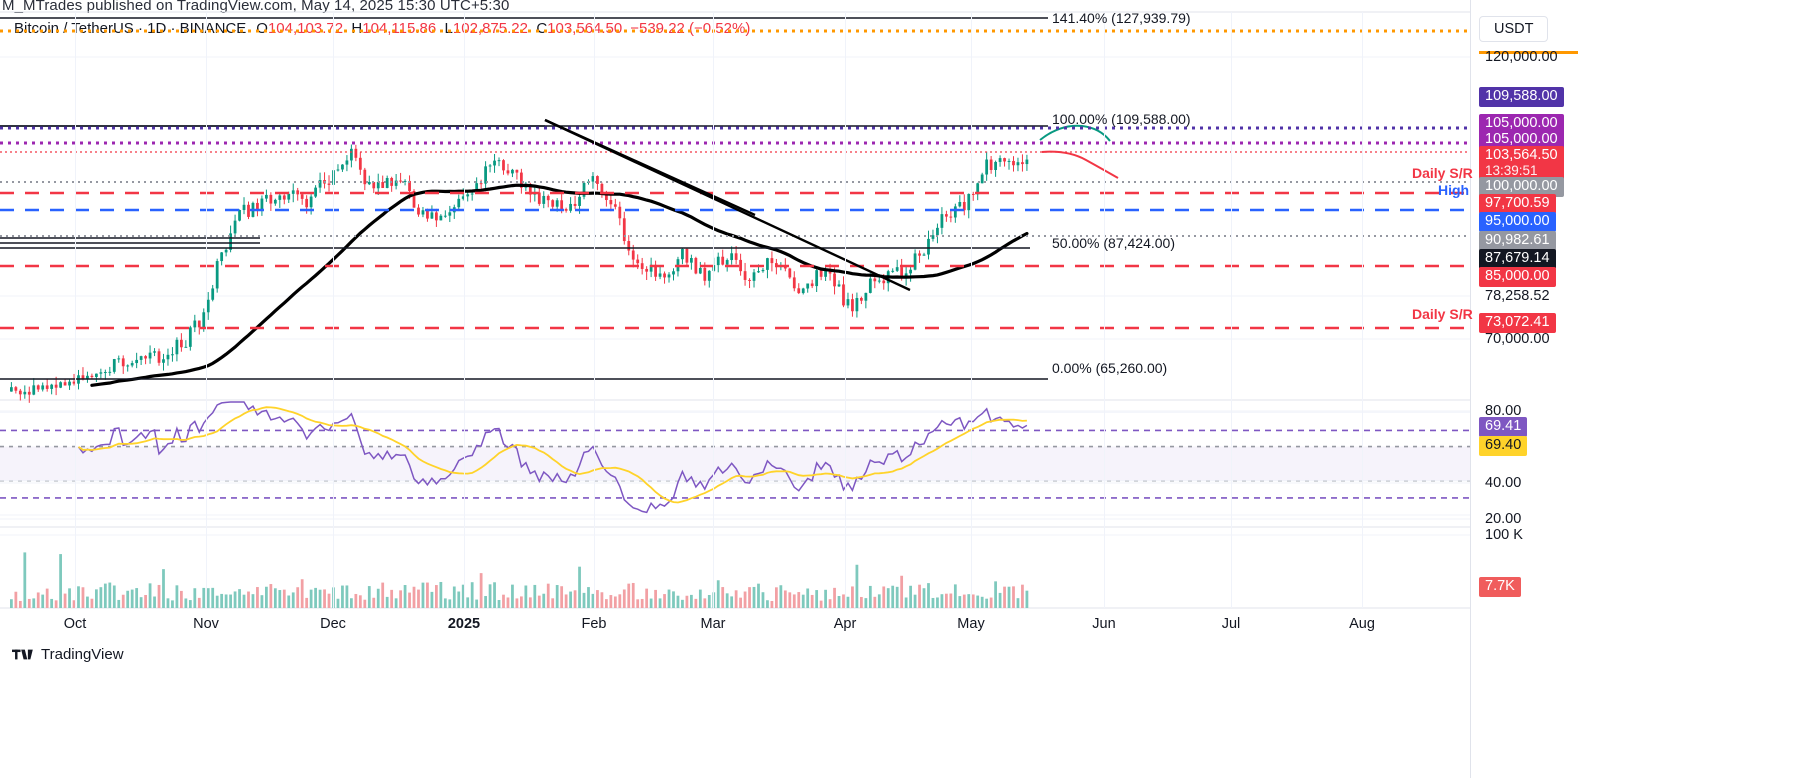 This screenshot has width=1814, height=778. I want to click on tradingview-logo-icon, so click(22, 654).